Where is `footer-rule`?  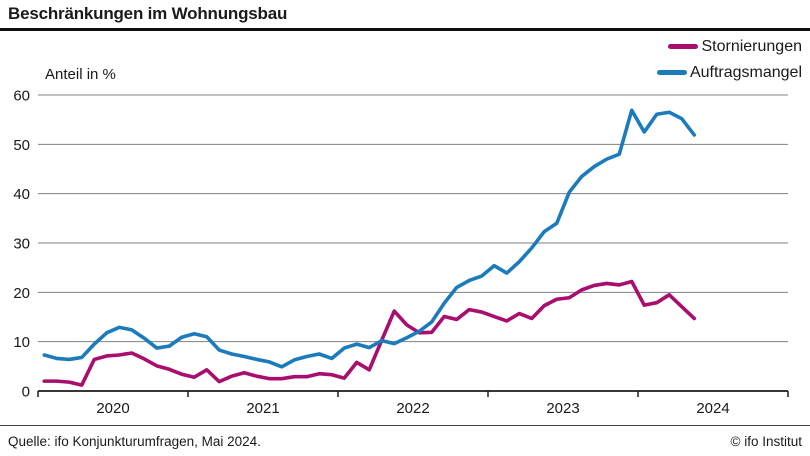 footer-rule is located at coordinates (405, 425).